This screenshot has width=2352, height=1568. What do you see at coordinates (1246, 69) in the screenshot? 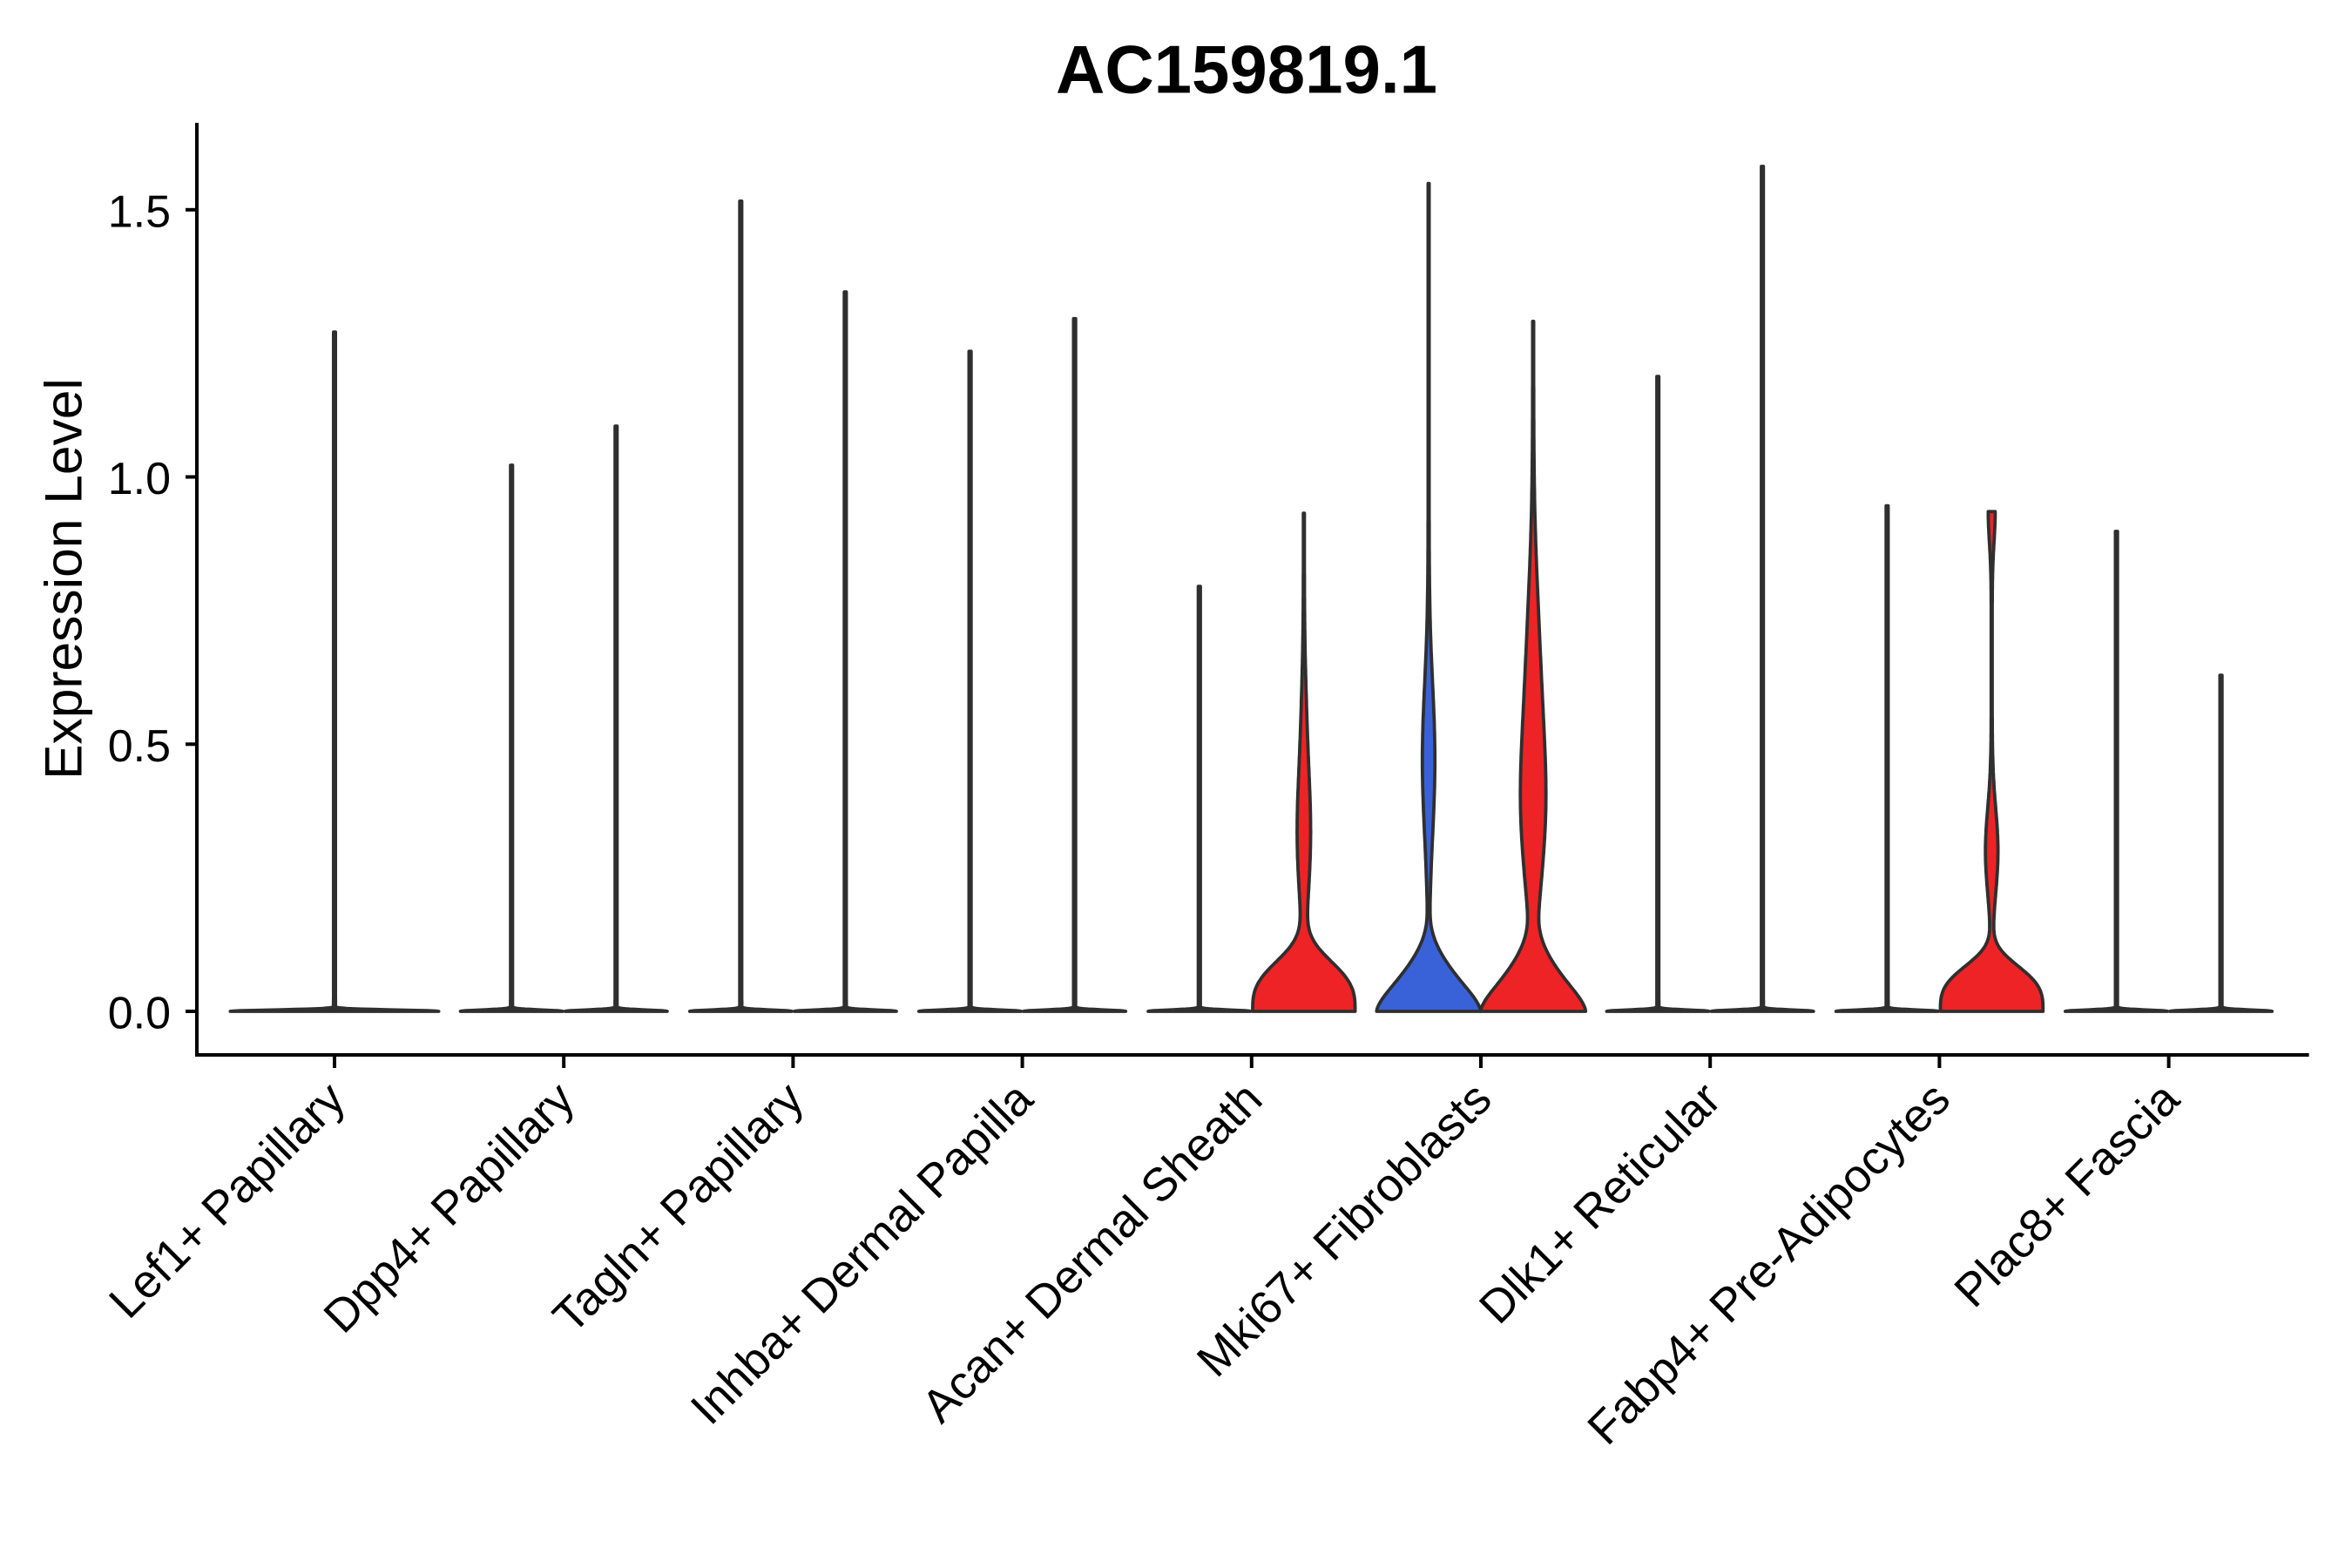
I see `svg-text: AC159819.1` at bounding box center [1246, 69].